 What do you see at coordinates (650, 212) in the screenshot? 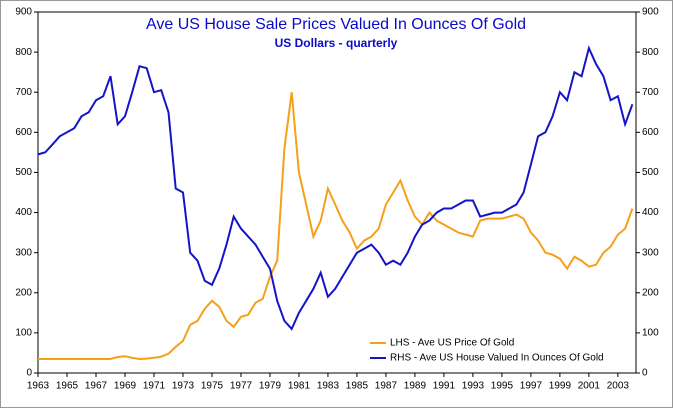
I see `y2-tick-label: 400` at bounding box center [650, 212].